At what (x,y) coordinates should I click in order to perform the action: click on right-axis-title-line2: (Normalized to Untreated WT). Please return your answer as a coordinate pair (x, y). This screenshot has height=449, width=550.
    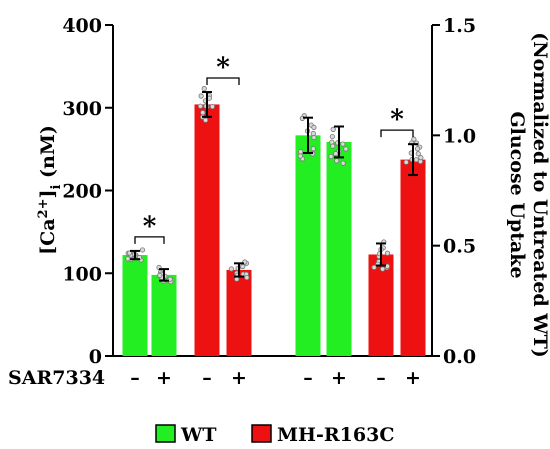
    Looking at the image, I should click on (539, 195).